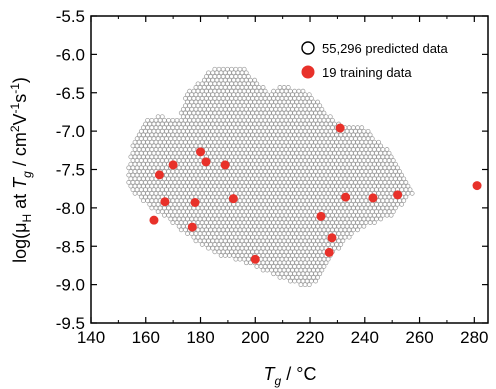  Describe the element at coordinates (20, 80) in the screenshot. I see `y-label-close: )` at that location.